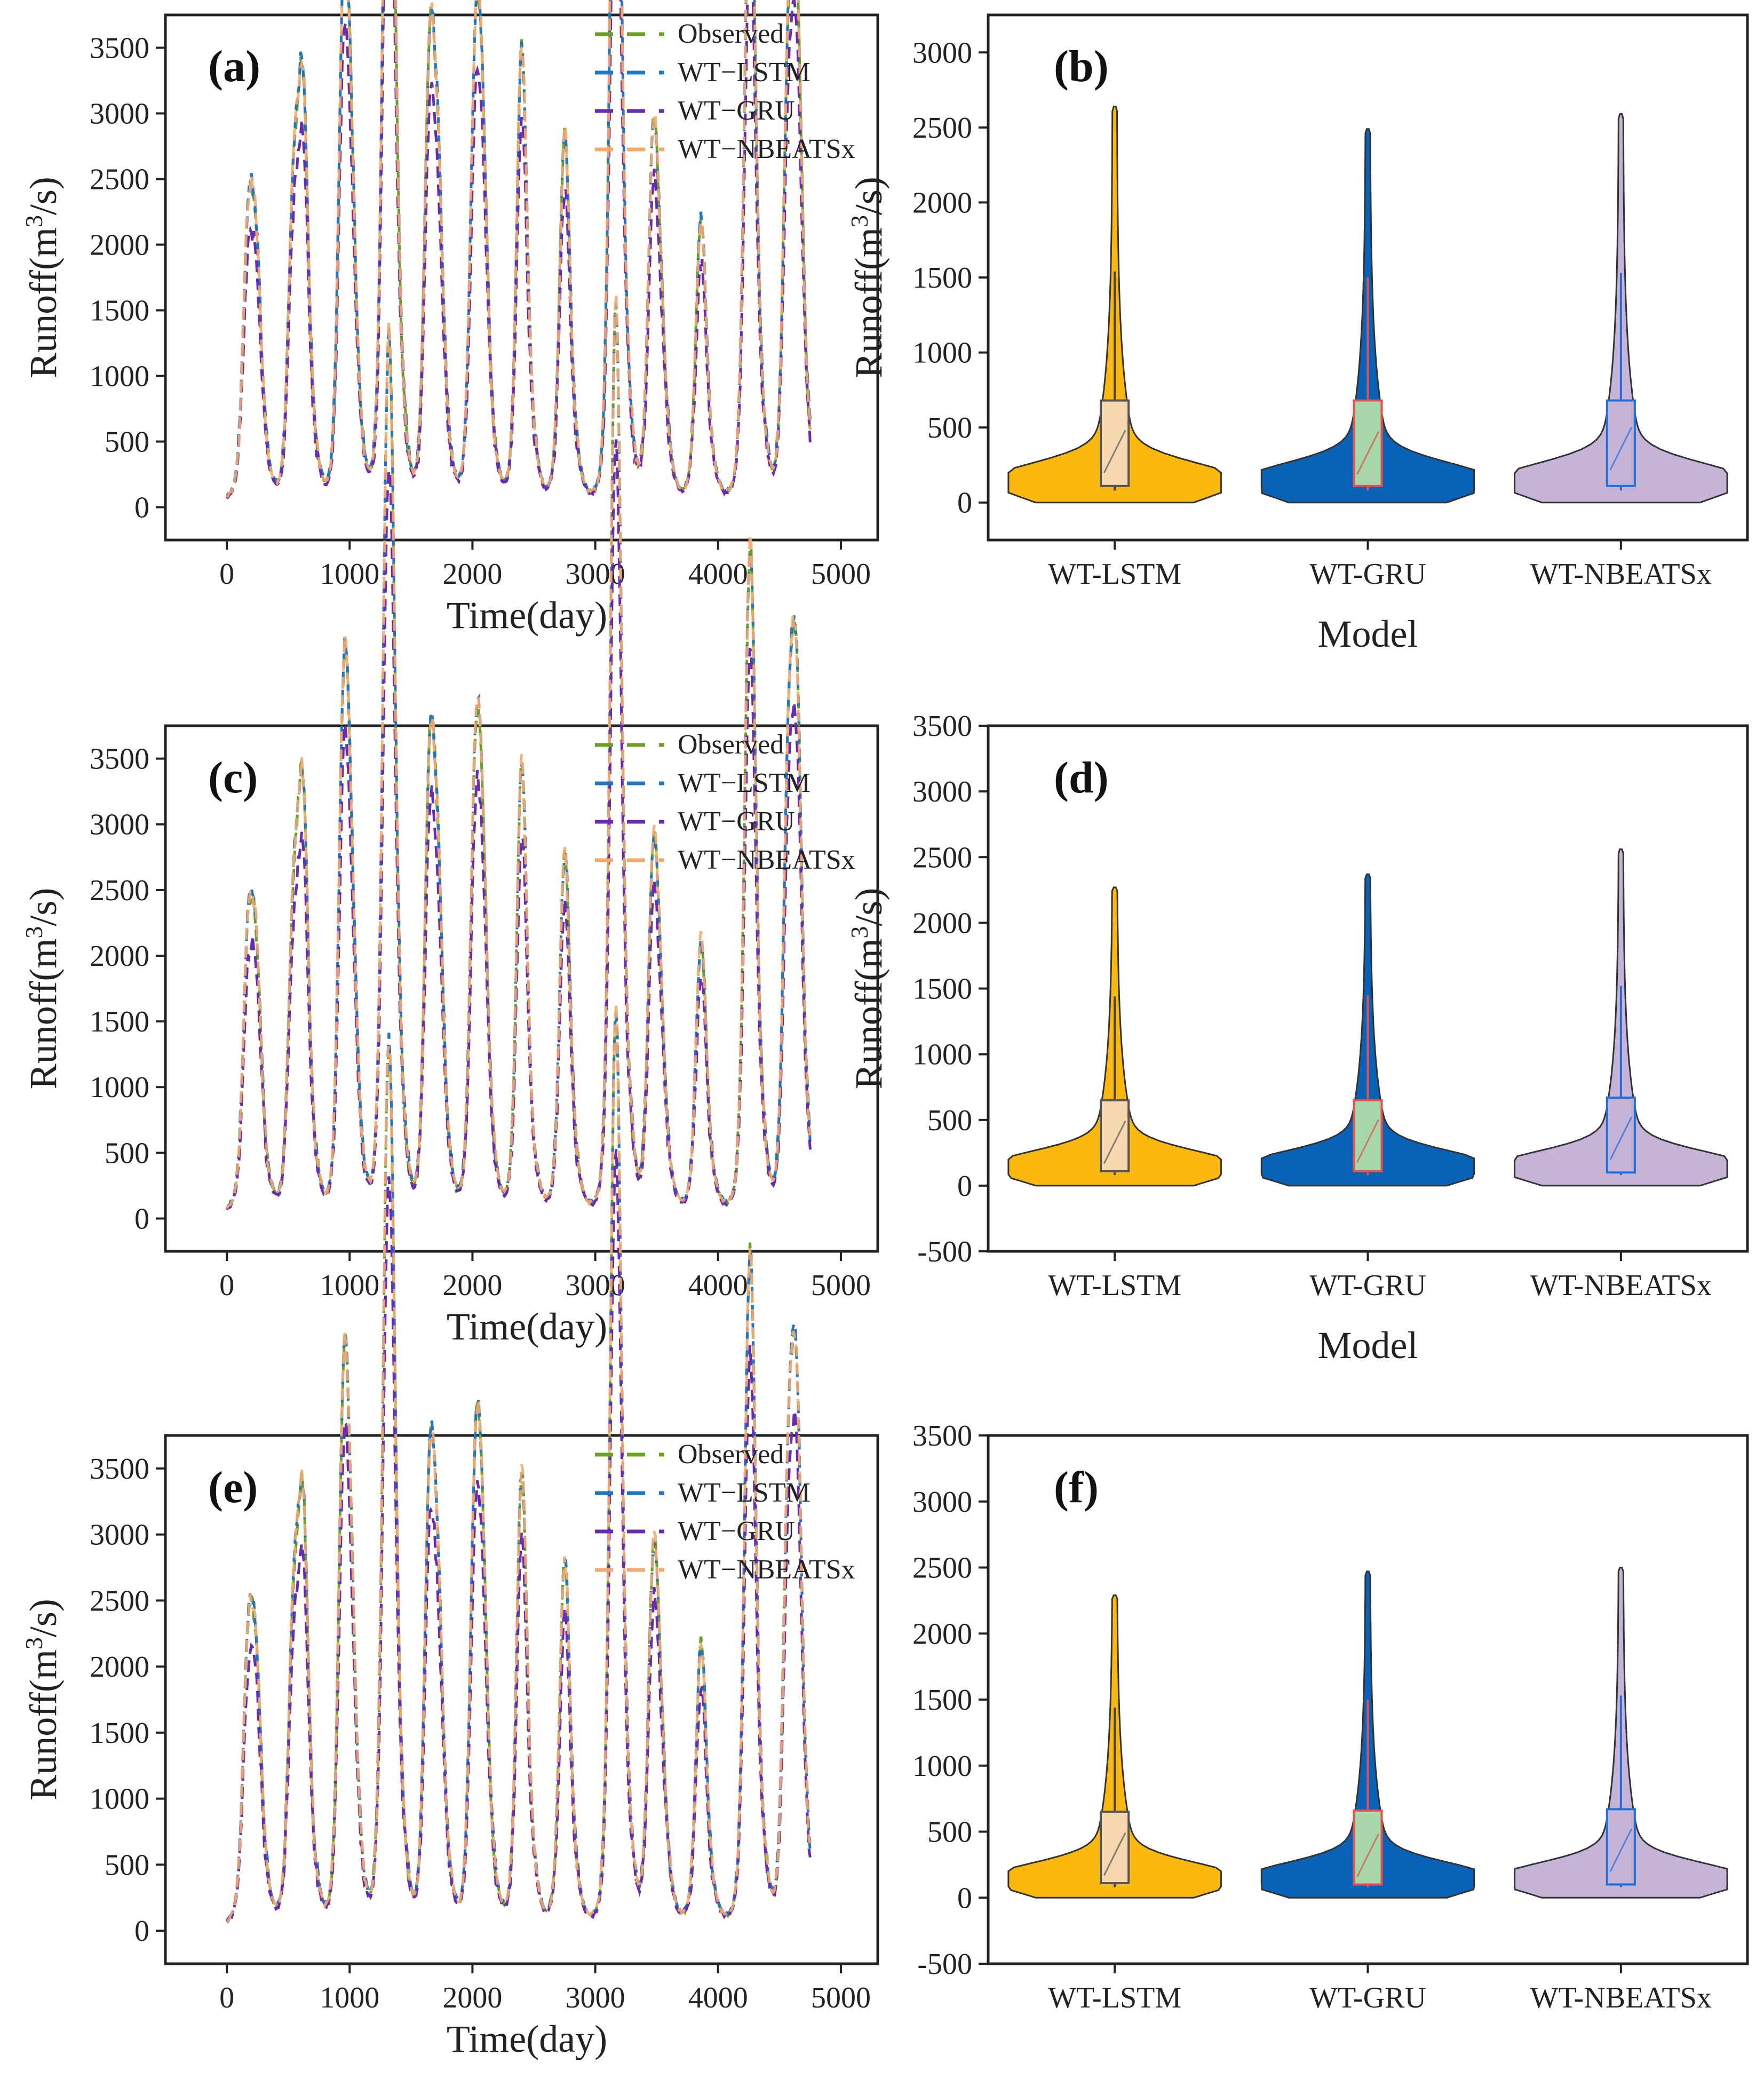  I want to click on panel-label: (f), so click(1076, 1487).